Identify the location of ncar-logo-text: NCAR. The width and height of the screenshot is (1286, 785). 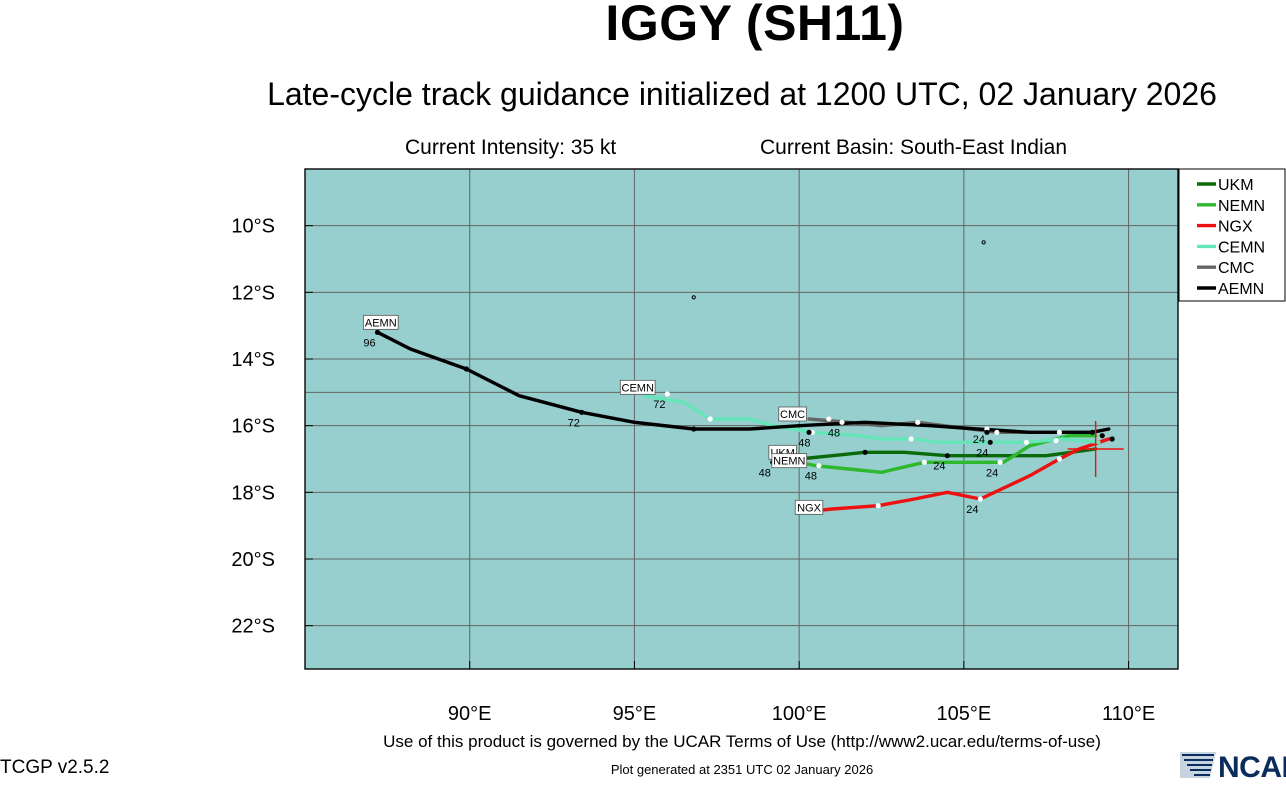
(1252, 767).